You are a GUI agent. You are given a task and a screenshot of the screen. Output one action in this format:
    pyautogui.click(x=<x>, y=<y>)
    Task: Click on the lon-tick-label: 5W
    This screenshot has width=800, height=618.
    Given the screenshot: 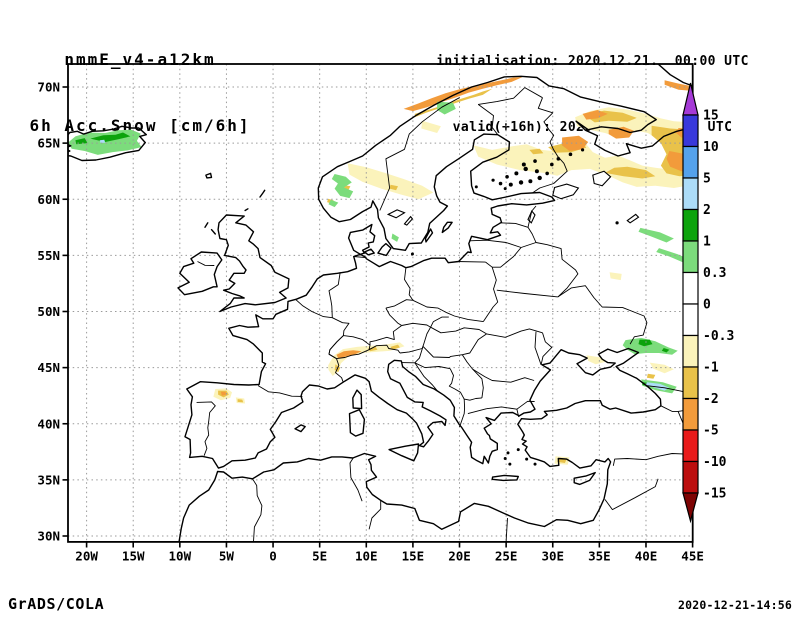 What is the action you would take?
    pyautogui.click(x=227, y=556)
    